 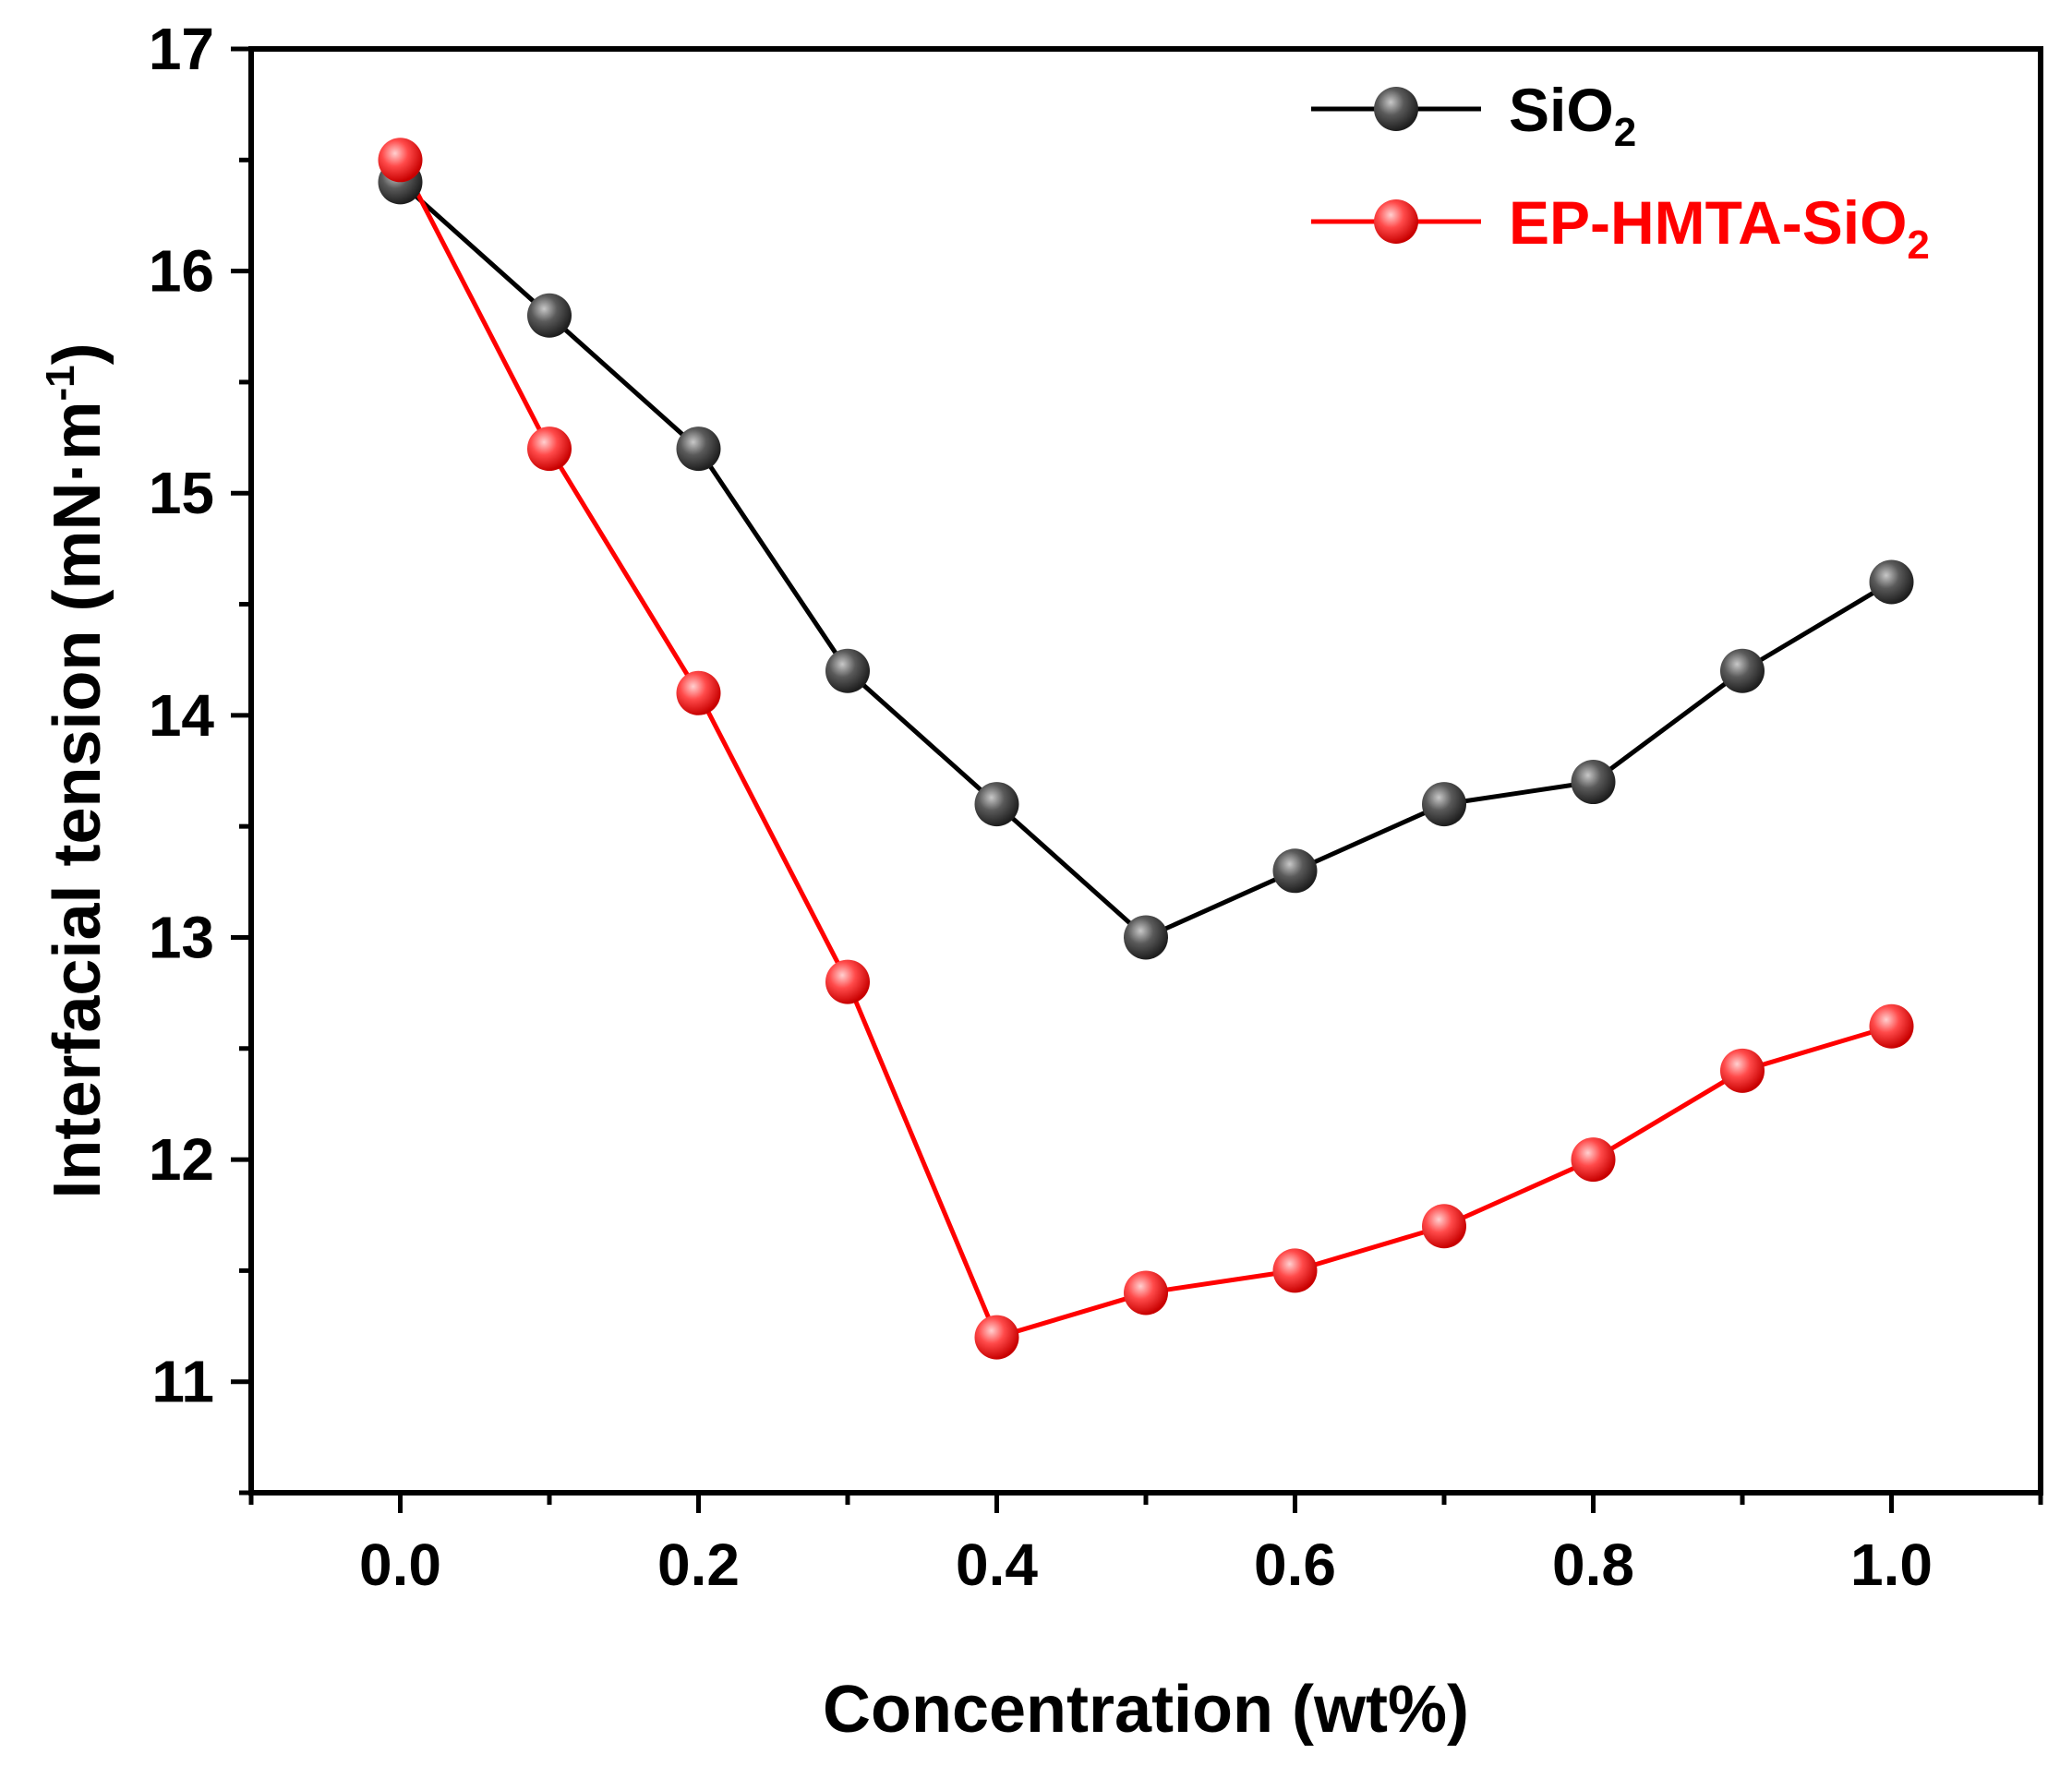 What do you see at coordinates (182, 1382) in the screenshot?
I see `y-tick-label: 11` at bounding box center [182, 1382].